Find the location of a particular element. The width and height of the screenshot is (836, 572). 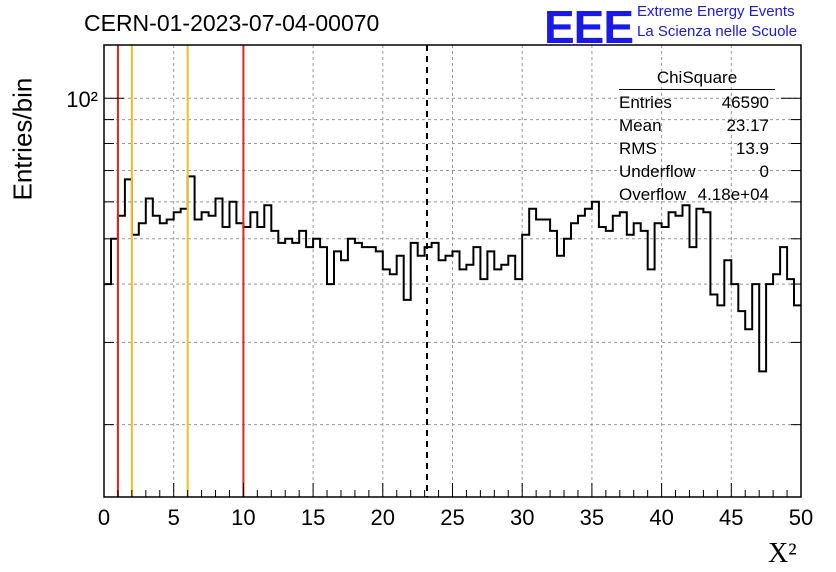

x-tick-label: 40 is located at coordinates (661, 517).